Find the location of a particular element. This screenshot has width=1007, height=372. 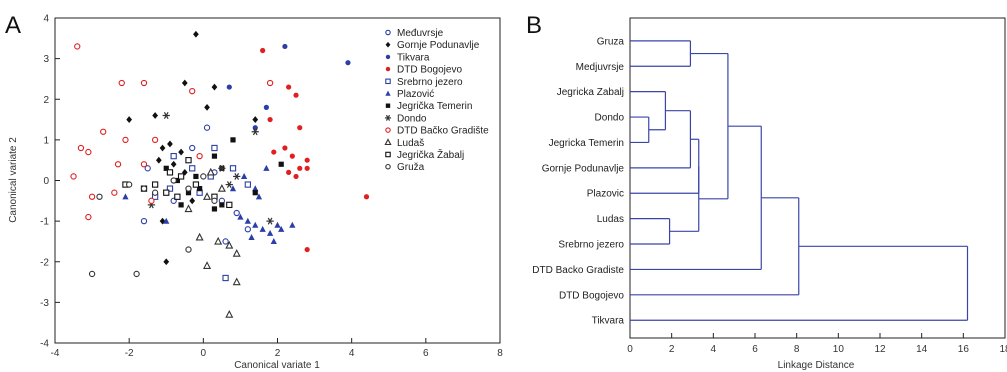

scatter-y-axis-label: Canonical variate 2 is located at coordinates (13, 180).